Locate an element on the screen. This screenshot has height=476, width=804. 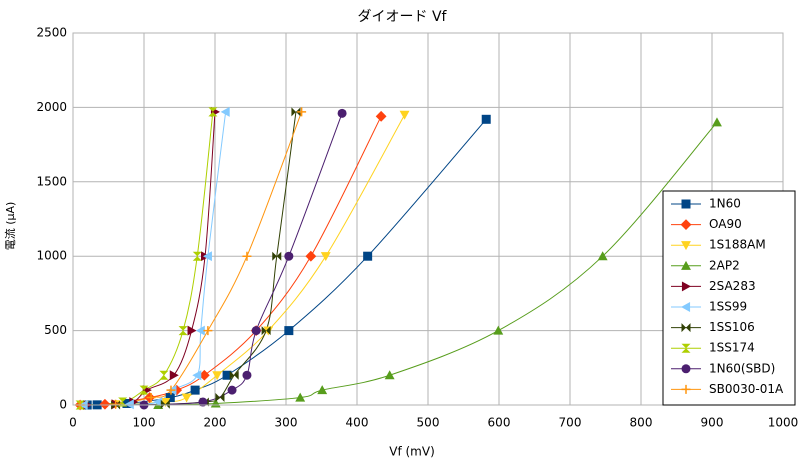
legend-label: SB0030-01A is located at coordinates (746, 389).